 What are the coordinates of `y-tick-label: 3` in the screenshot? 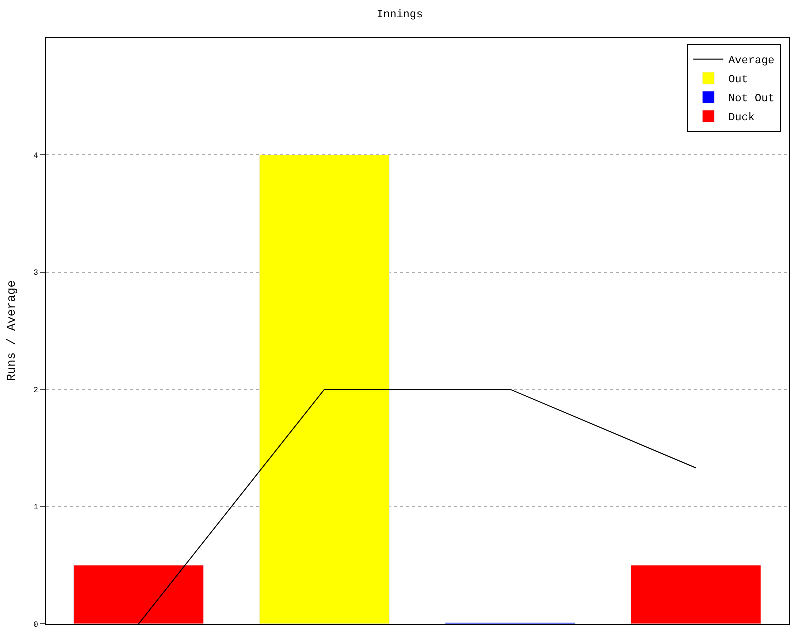 It's located at (36, 273).